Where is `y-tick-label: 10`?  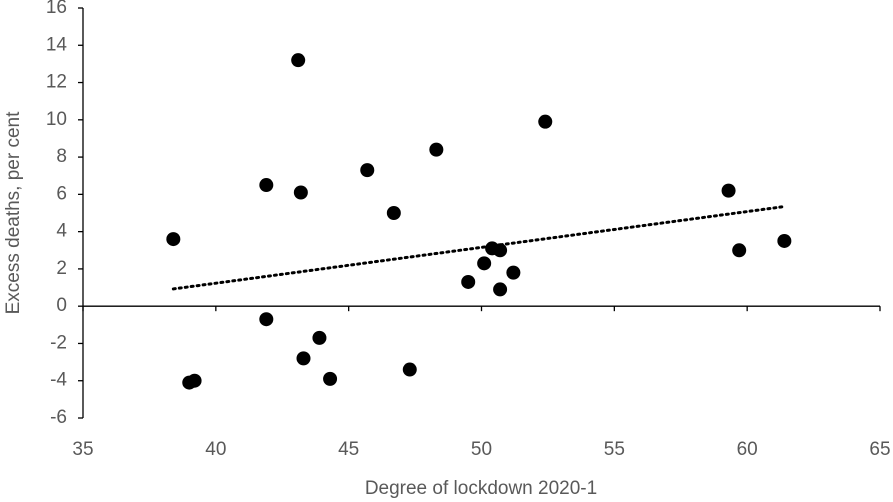
y-tick-label: 10 is located at coordinates (56, 119).